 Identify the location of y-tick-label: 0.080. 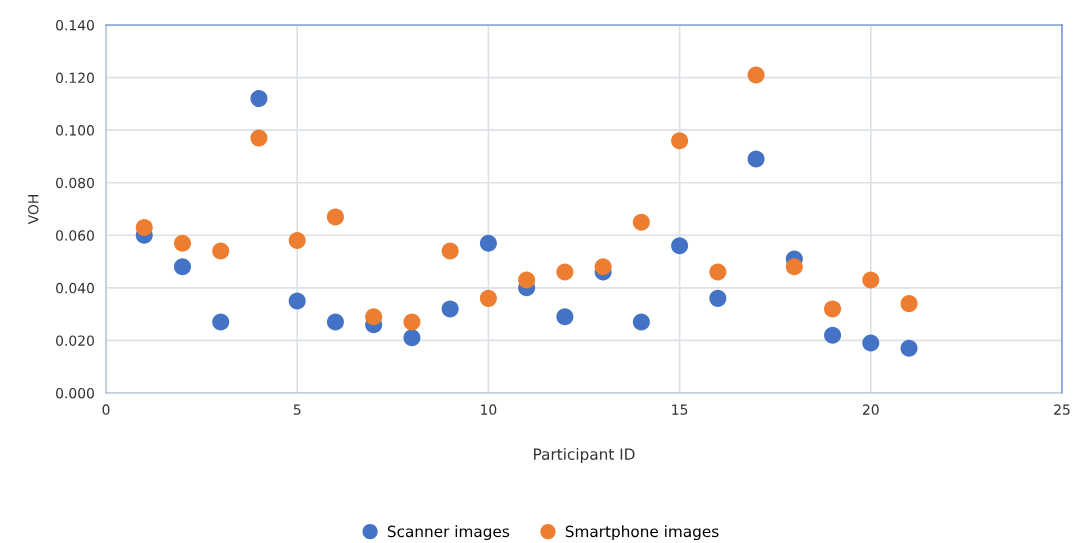
(75, 183).